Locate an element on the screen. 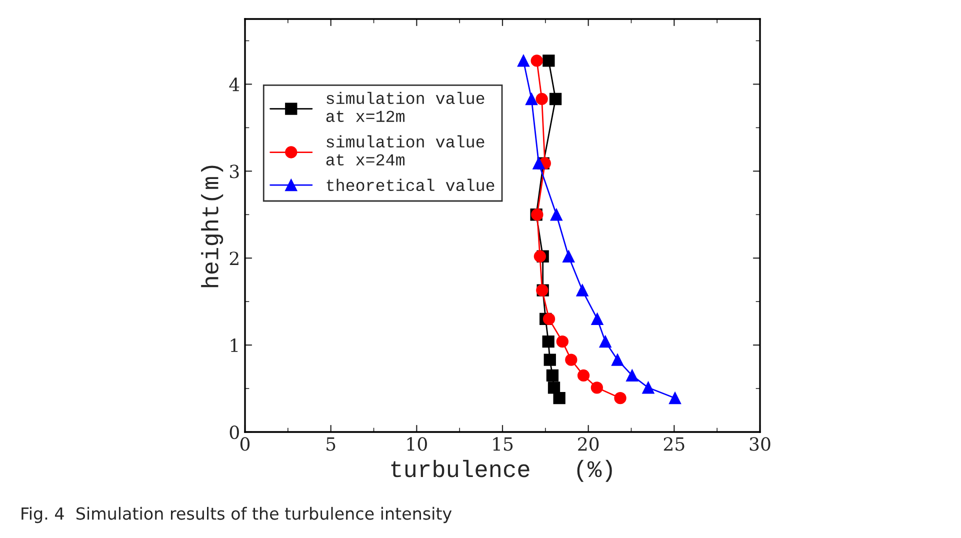 The image size is (961, 538). legend-label: theoretical value is located at coordinates (410, 185).